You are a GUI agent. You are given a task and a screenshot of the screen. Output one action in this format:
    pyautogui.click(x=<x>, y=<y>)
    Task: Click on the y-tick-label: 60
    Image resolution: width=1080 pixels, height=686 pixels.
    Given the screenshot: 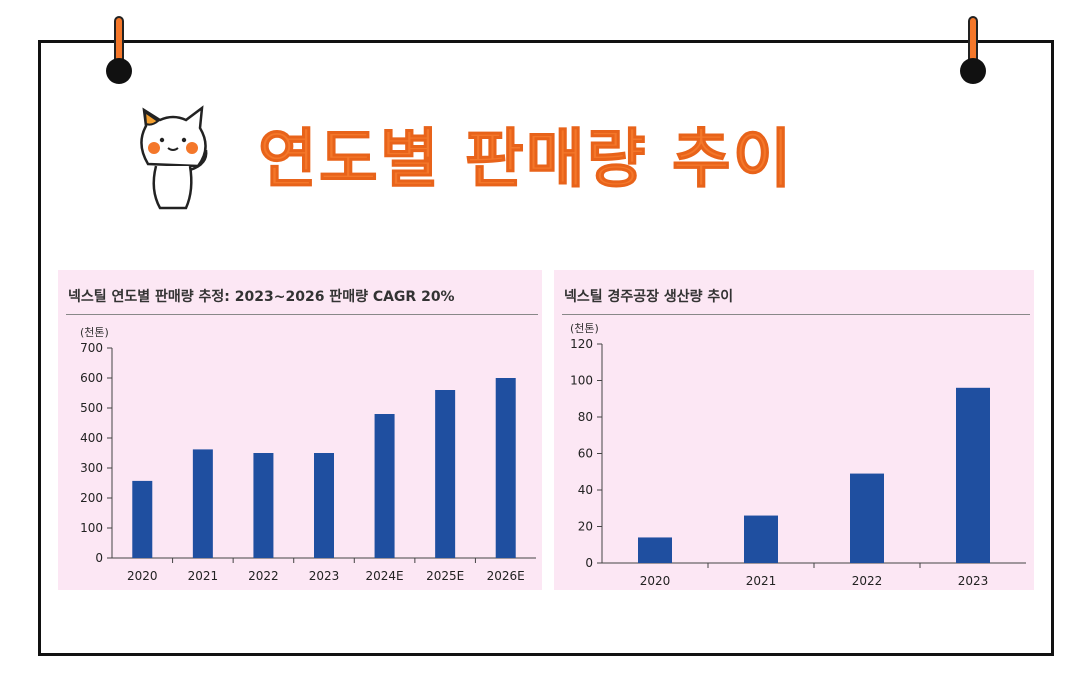 What is the action you would take?
    pyautogui.click(x=585, y=454)
    